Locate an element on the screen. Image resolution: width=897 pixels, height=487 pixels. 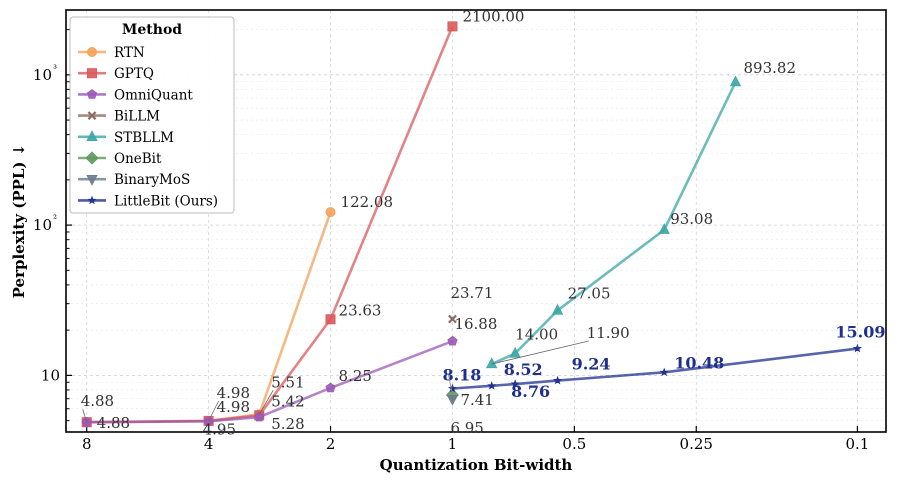
annotation-label: 8.25 is located at coordinates (355, 376).